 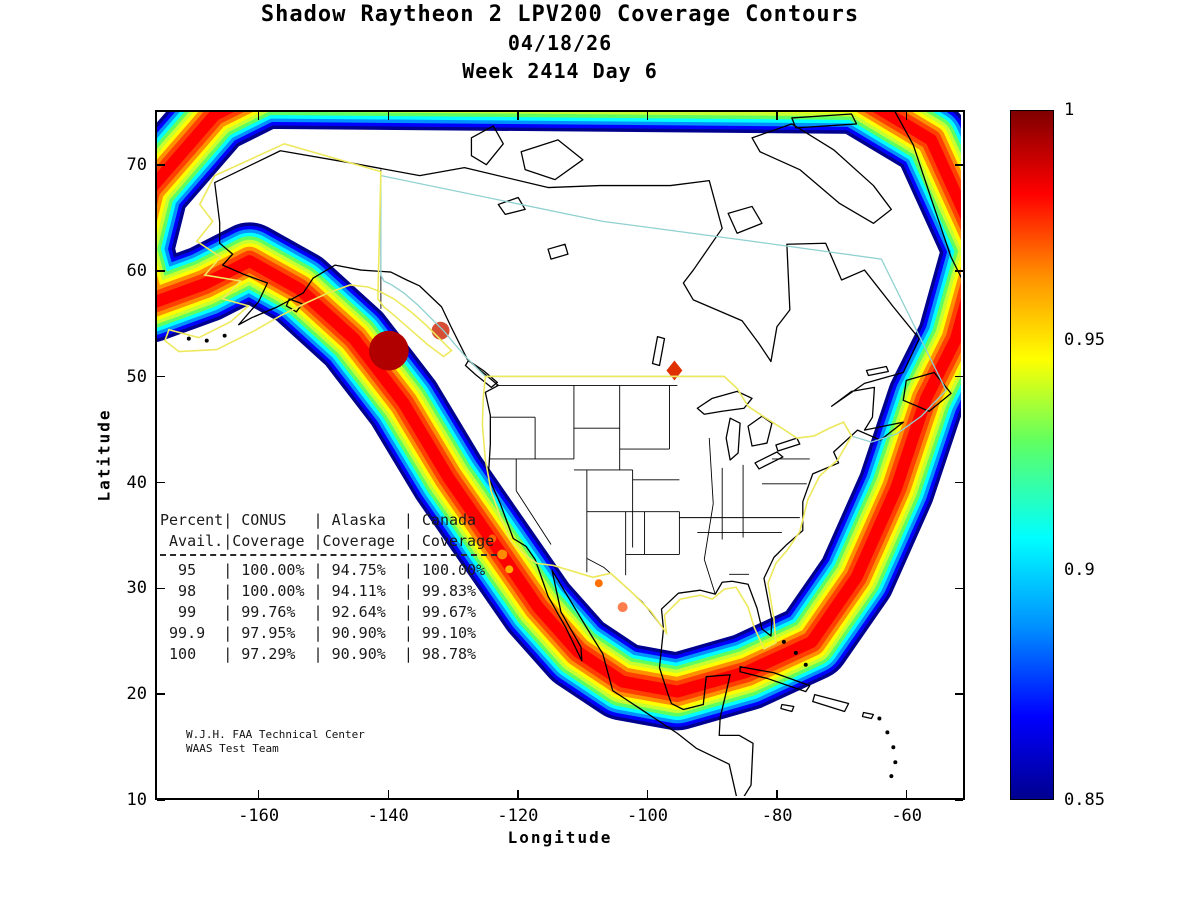 I want to click on conus-service-volume-outline, so click(x=667, y=512).